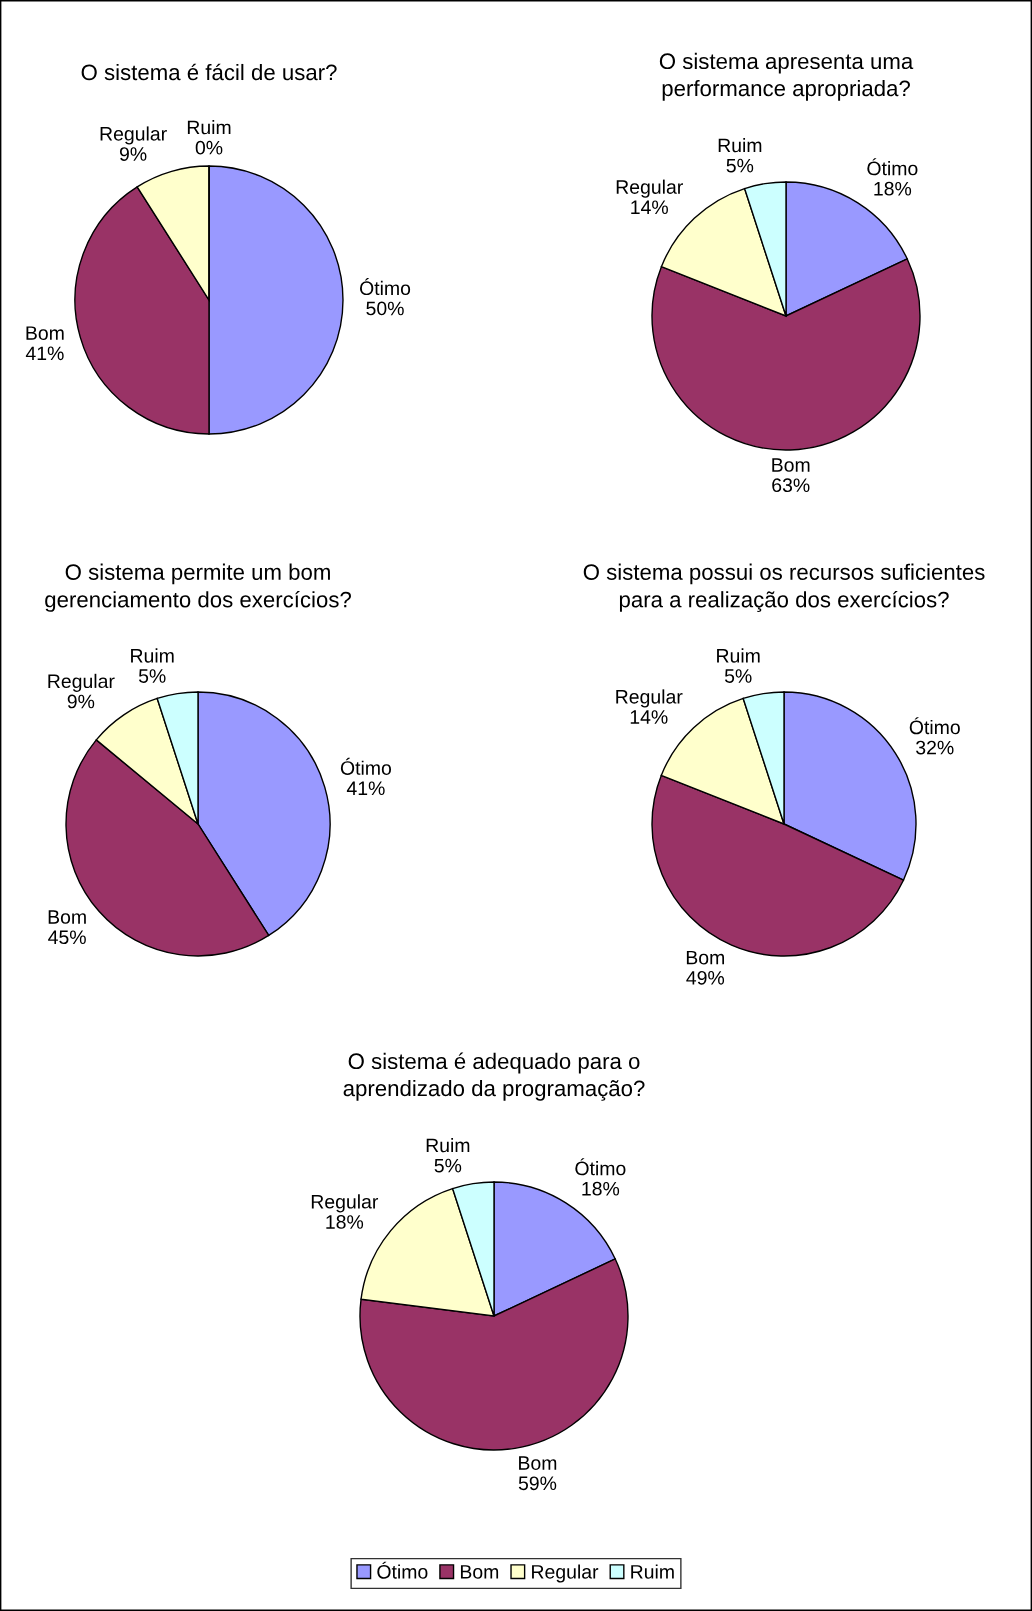  Describe the element at coordinates (494, 1076) in the screenshot. I see `chart-title: O sistema é adequado para o aprendizado da programação?` at that location.